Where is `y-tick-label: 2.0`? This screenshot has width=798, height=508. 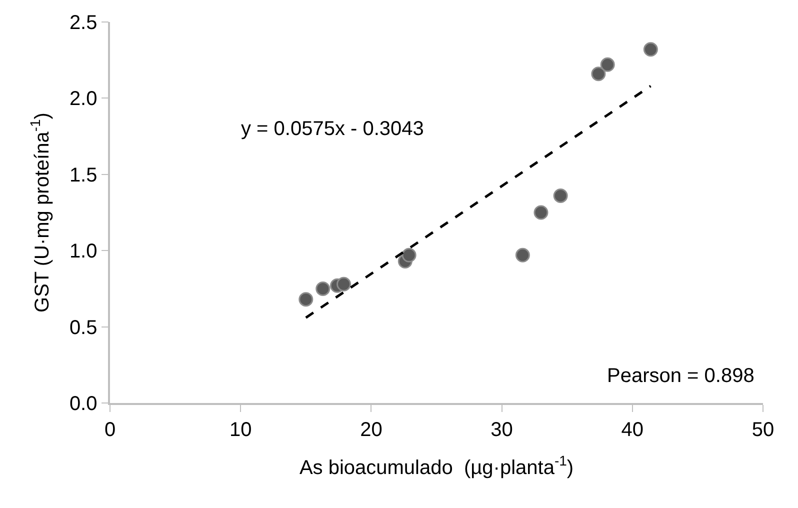
y-tick-label: 2.0 is located at coordinates (83, 99).